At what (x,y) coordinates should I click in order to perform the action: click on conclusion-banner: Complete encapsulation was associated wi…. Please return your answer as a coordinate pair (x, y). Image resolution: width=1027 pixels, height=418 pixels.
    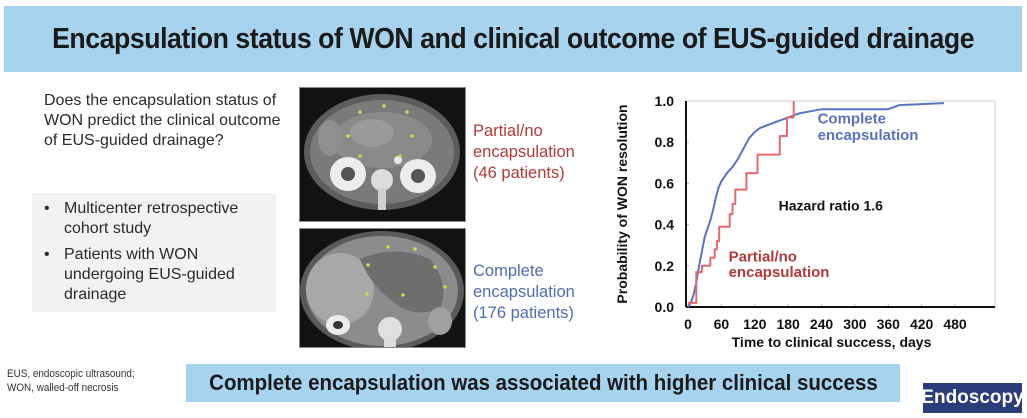
    Looking at the image, I should click on (543, 383).